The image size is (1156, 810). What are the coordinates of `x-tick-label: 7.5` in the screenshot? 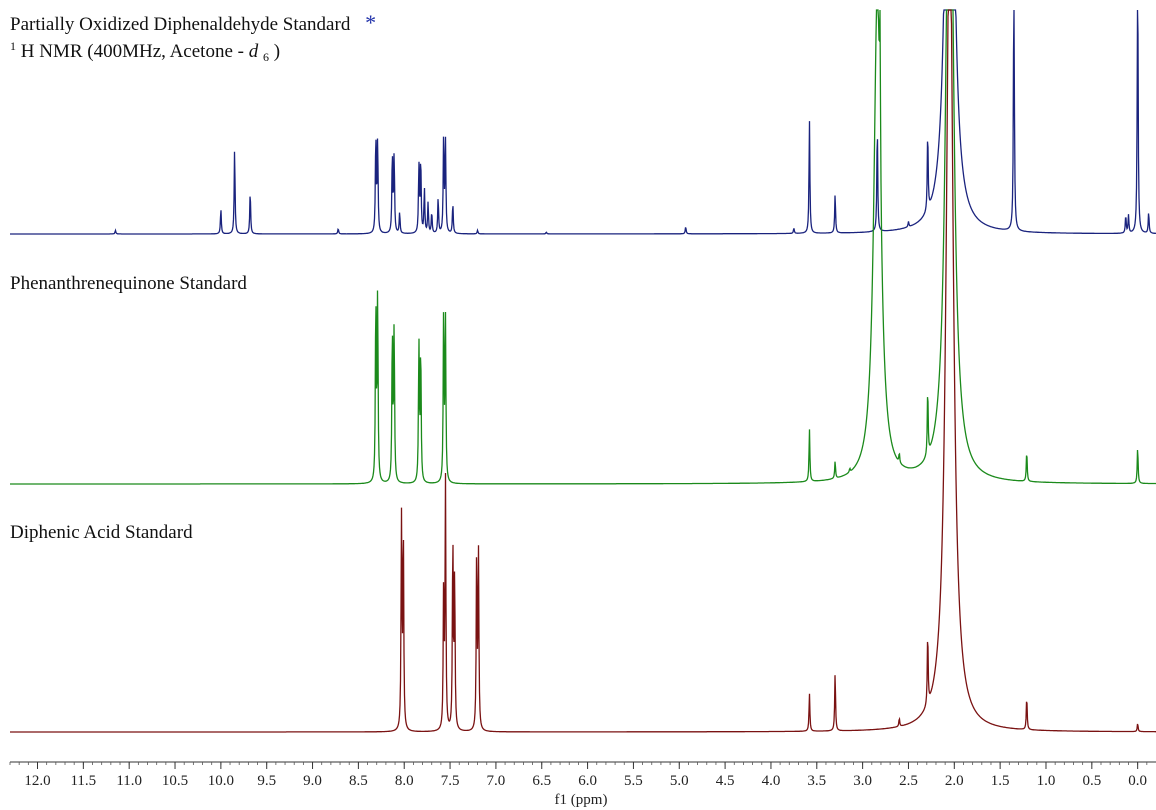 It's located at (450, 781).